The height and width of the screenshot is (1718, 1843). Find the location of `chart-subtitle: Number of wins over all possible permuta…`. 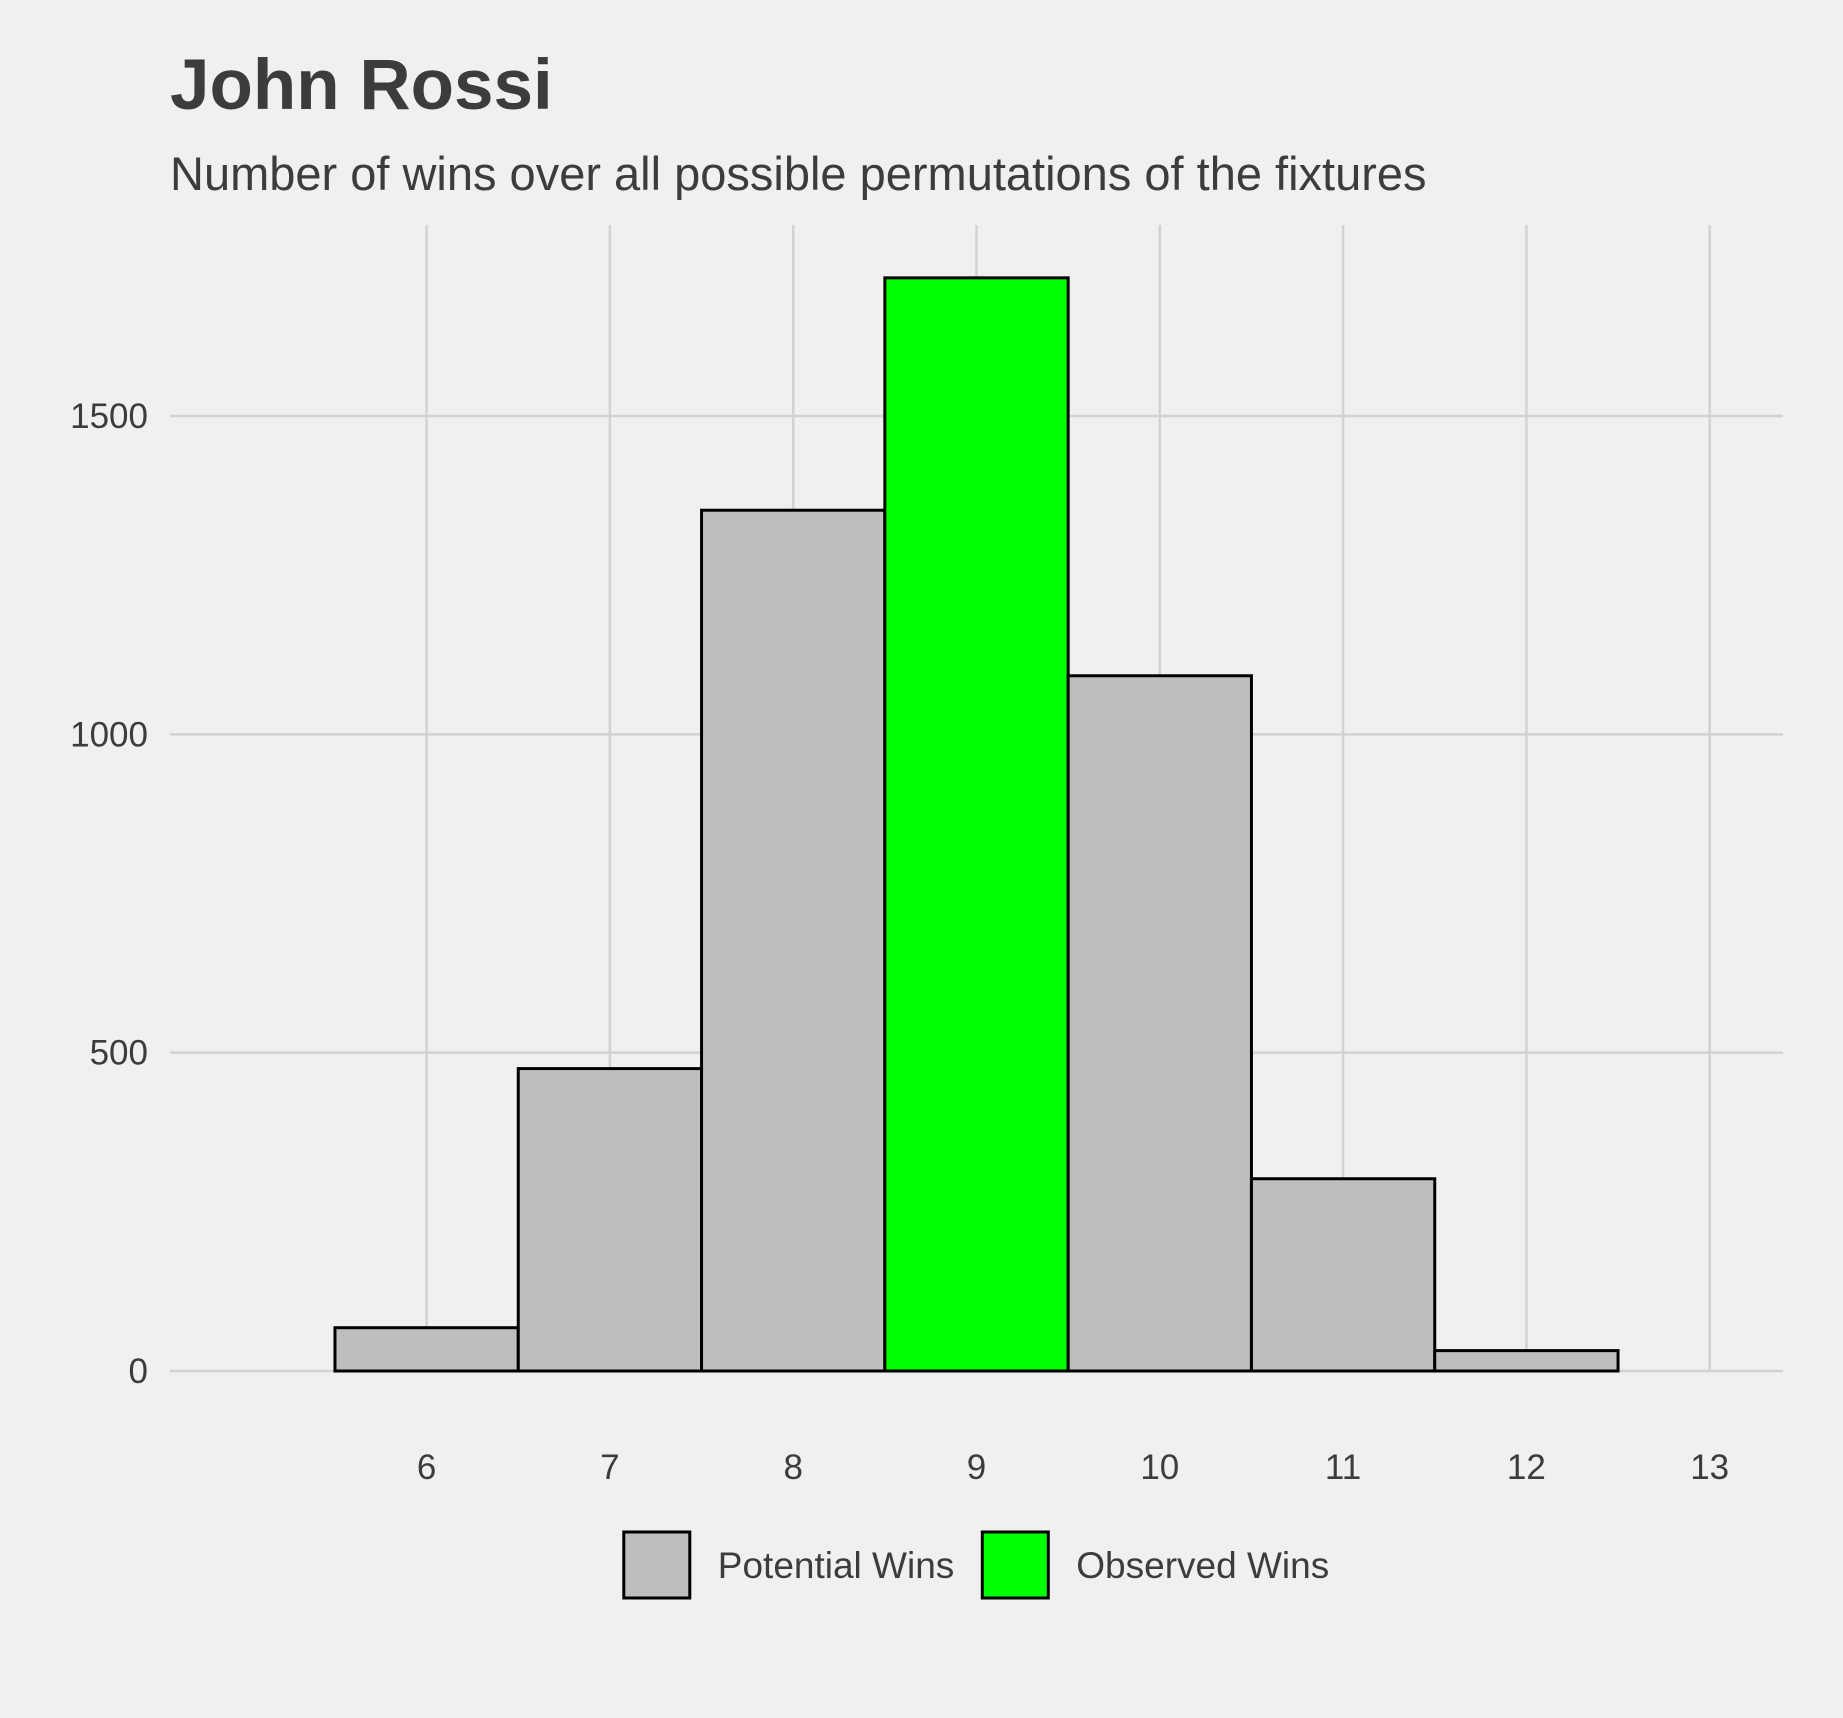

chart-subtitle: Number of wins over all possible permuta… is located at coordinates (798, 173).